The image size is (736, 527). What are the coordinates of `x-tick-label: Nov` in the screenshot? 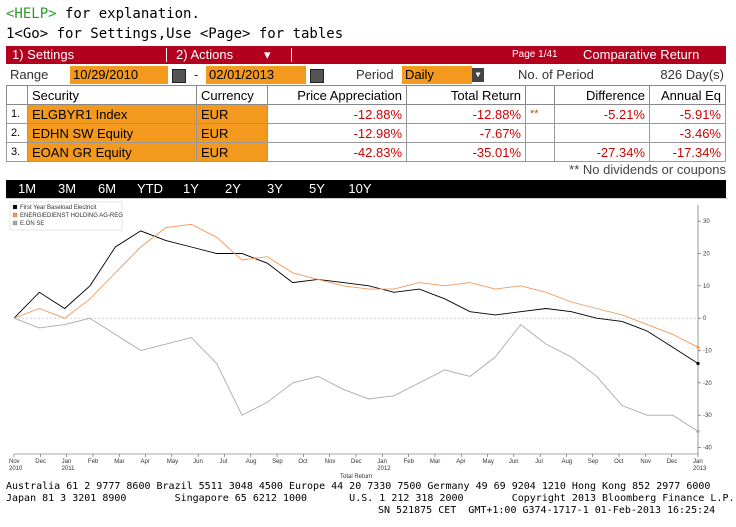 It's located at (645, 462).